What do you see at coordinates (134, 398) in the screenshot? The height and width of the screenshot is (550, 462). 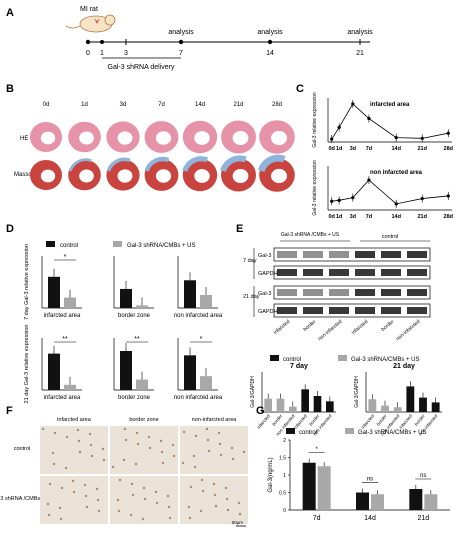 I see `group-label: border zone` at bounding box center [134, 398].